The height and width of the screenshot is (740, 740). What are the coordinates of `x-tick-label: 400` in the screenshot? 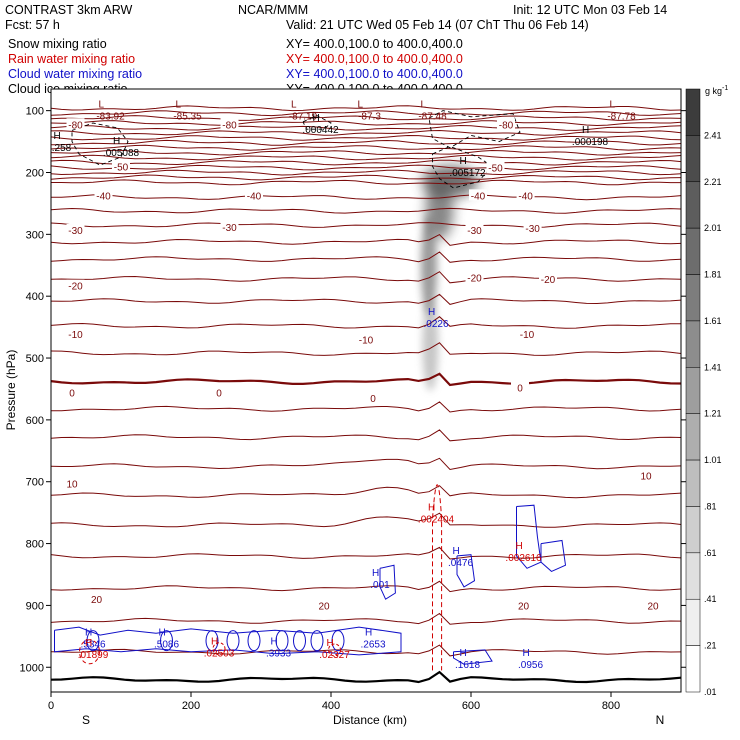 It's located at (331, 706).